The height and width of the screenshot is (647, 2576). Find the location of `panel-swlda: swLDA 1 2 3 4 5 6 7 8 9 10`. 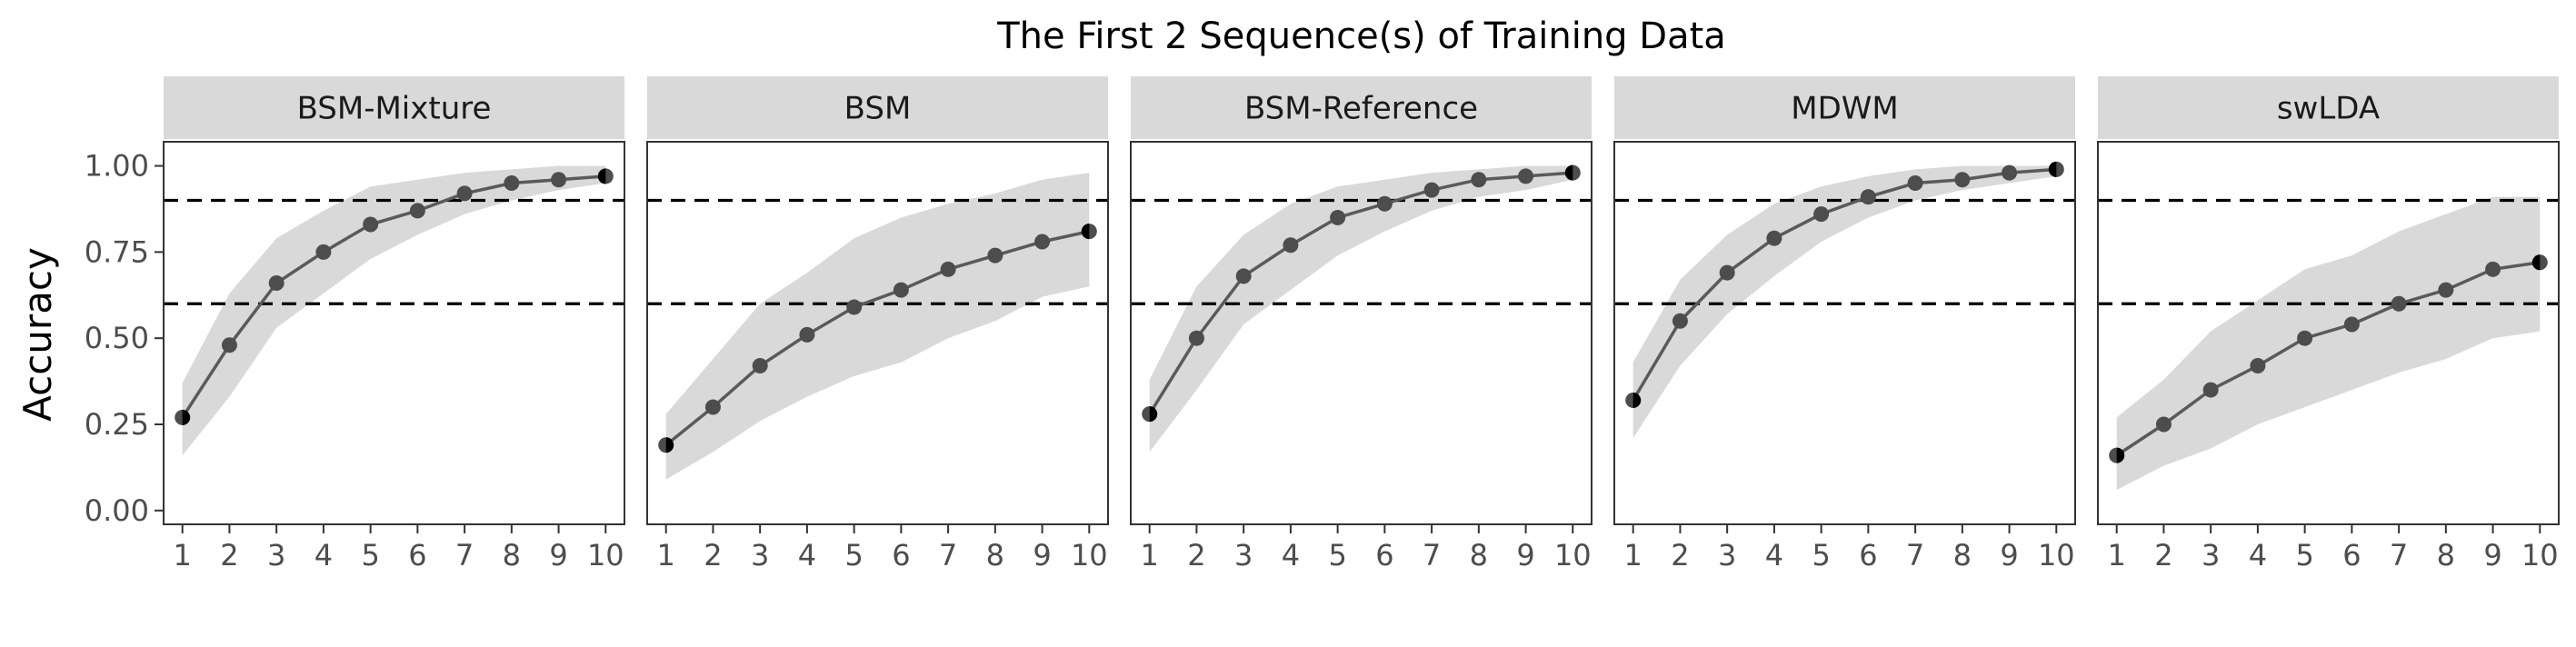

panel-swlda: swLDA 1 2 3 4 5 6 7 8 9 10 is located at coordinates (2328, 324).